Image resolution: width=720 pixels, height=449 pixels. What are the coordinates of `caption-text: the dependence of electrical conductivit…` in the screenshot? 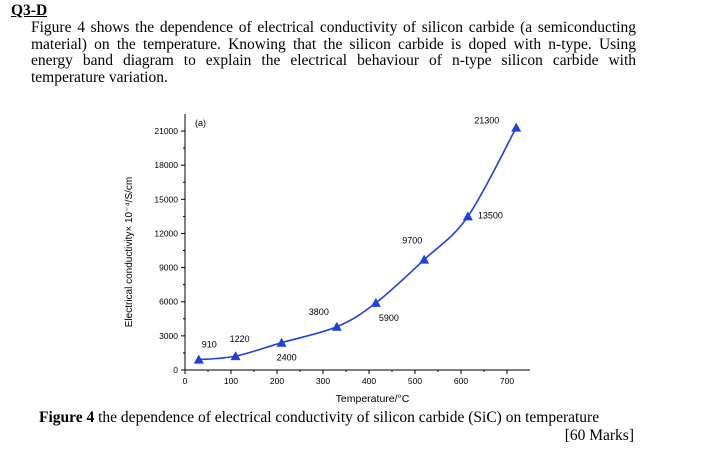 It's located at (347, 417).